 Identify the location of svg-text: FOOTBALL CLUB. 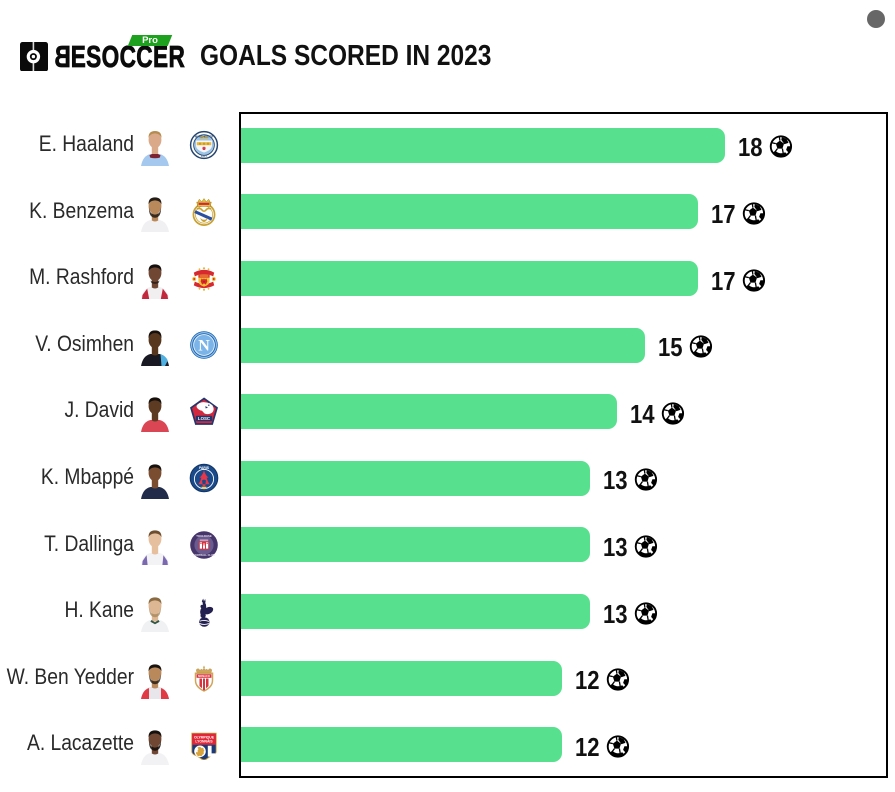
(203, 555).